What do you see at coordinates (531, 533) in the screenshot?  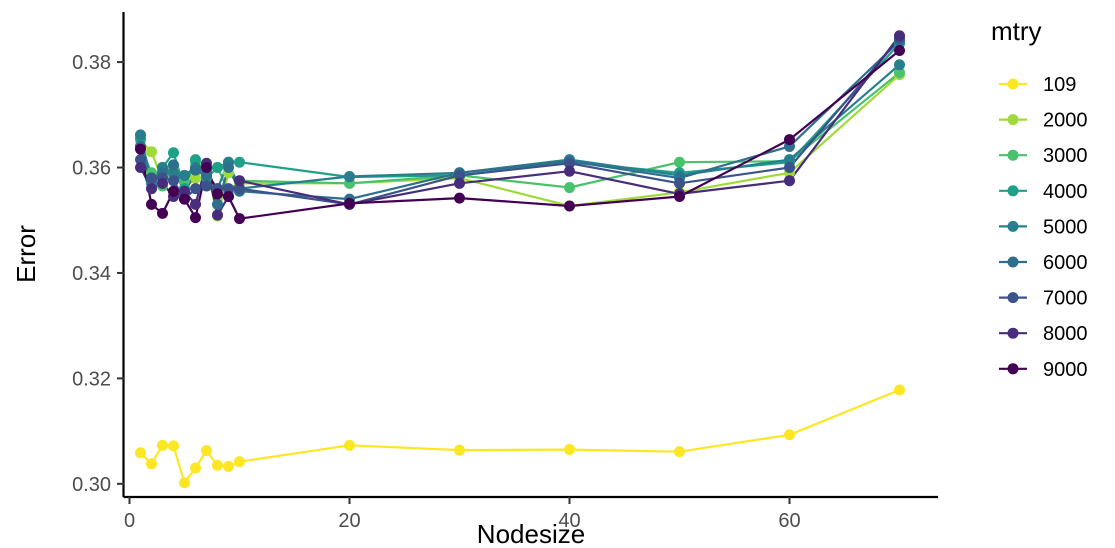 I see `x-axis-title: Nodesize` at bounding box center [531, 533].